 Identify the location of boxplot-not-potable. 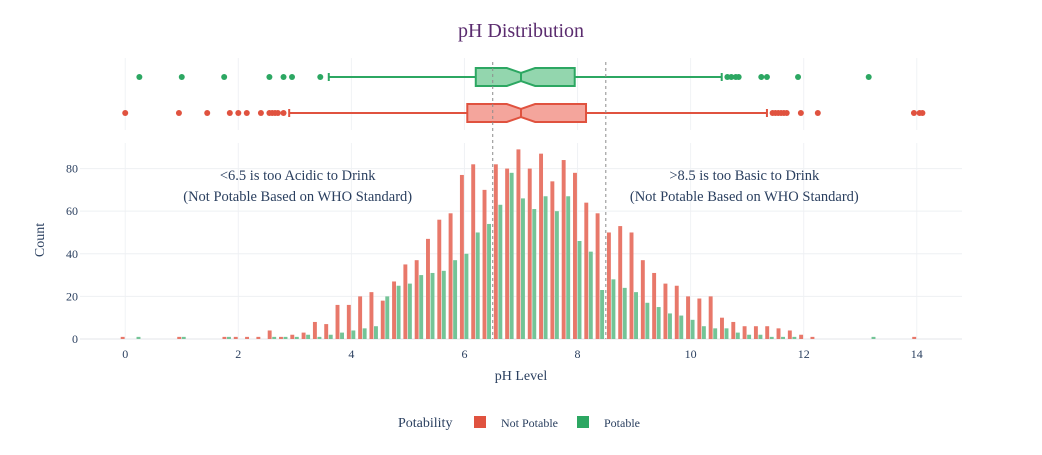
(524, 113).